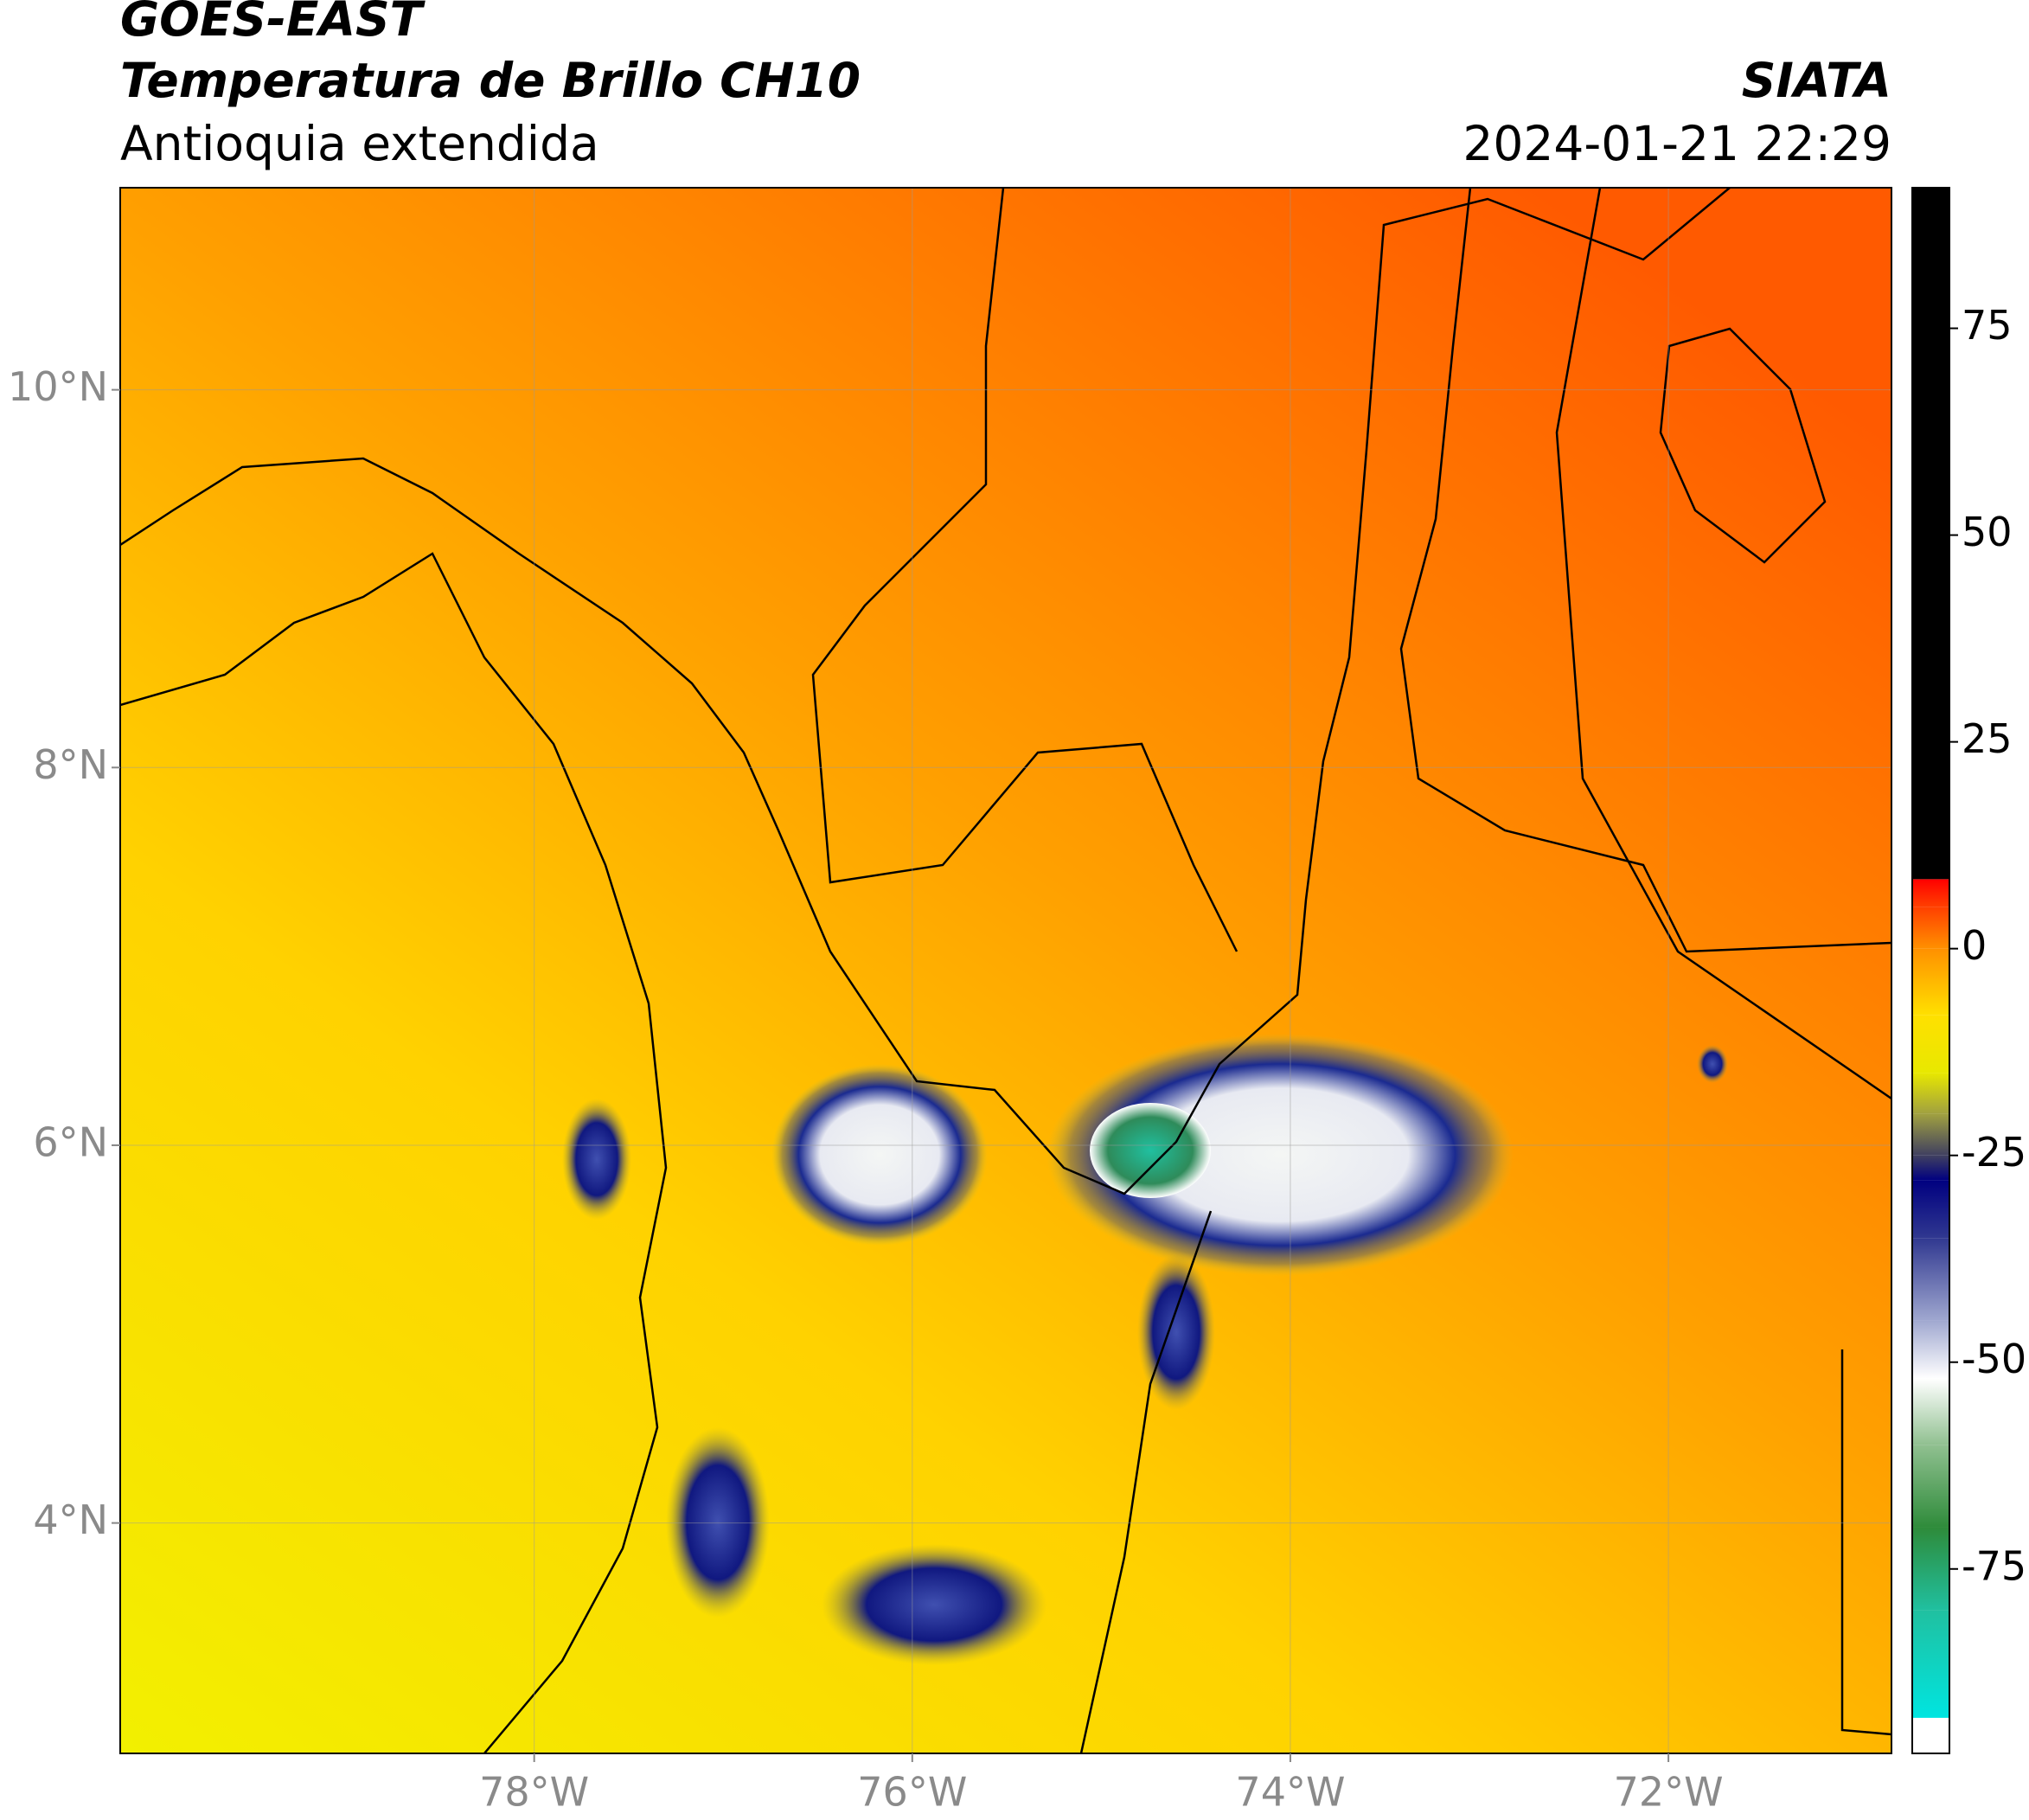 This screenshot has height=1820, width=2029. Describe the element at coordinates (1677, 143) in the screenshot. I see `datetime: 2024-01-21 22:29` at that location.